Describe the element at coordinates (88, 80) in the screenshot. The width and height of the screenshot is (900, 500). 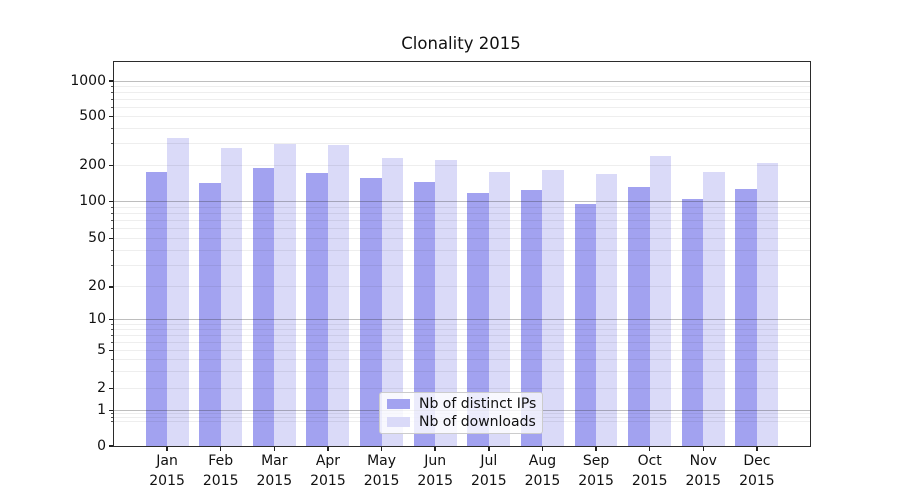
I see `y-tick-label: 1000` at that location.